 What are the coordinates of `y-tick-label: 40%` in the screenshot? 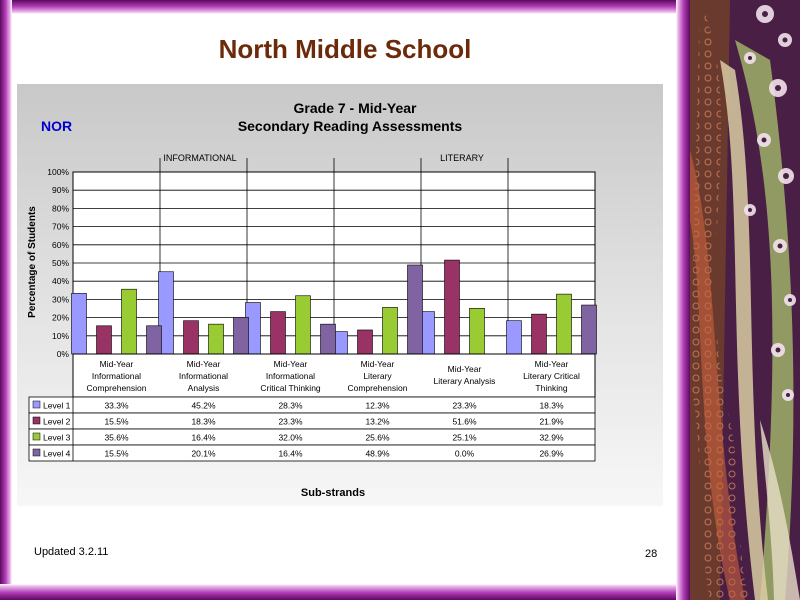 It's located at (60, 281).